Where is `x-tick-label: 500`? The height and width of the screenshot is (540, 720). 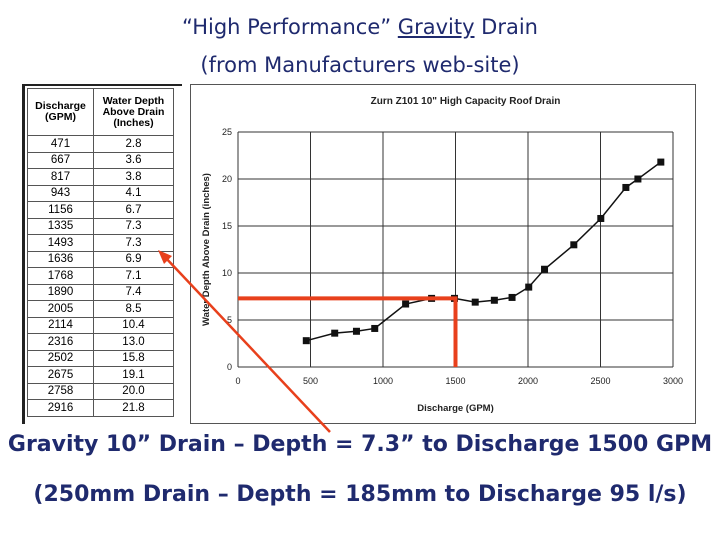
x-tick-label: 500 is located at coordinates (310, 381).